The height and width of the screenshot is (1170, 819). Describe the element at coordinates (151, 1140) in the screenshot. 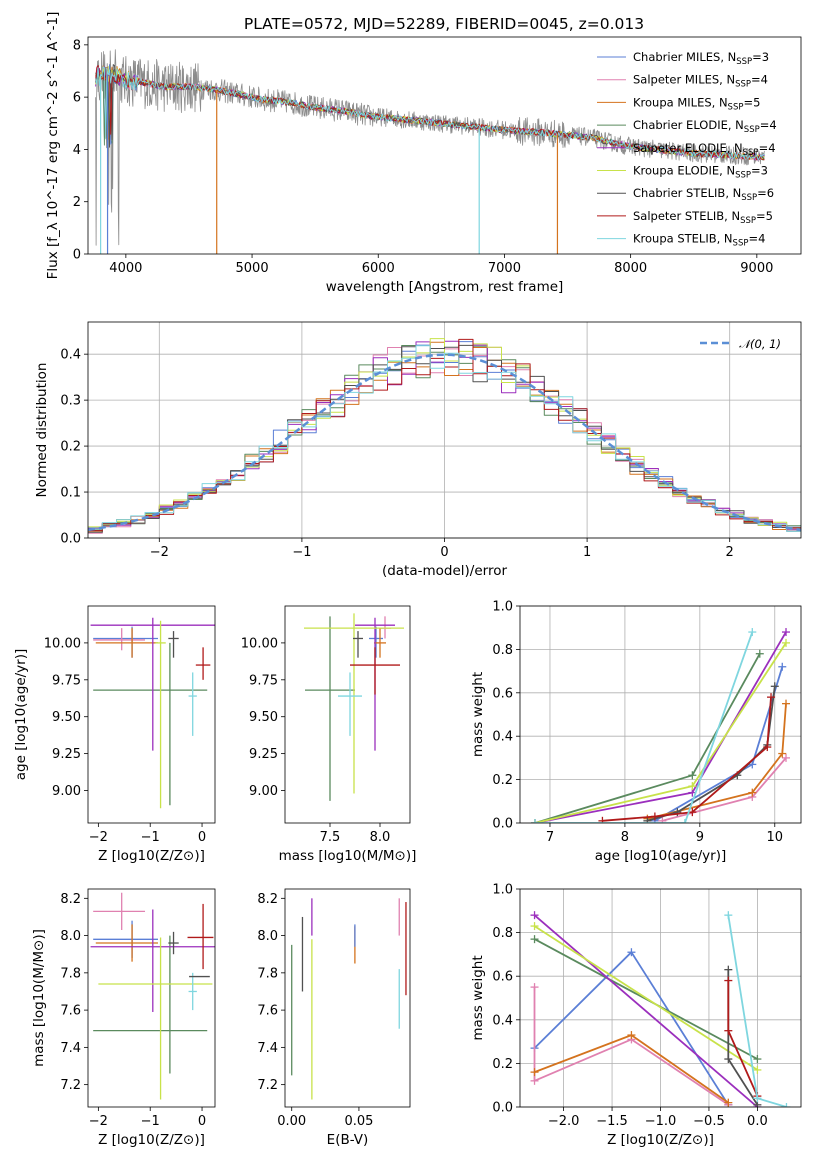

I see `mass-vs-z-xlabel: Z [log10(Z/Z⊙)]` at that location.